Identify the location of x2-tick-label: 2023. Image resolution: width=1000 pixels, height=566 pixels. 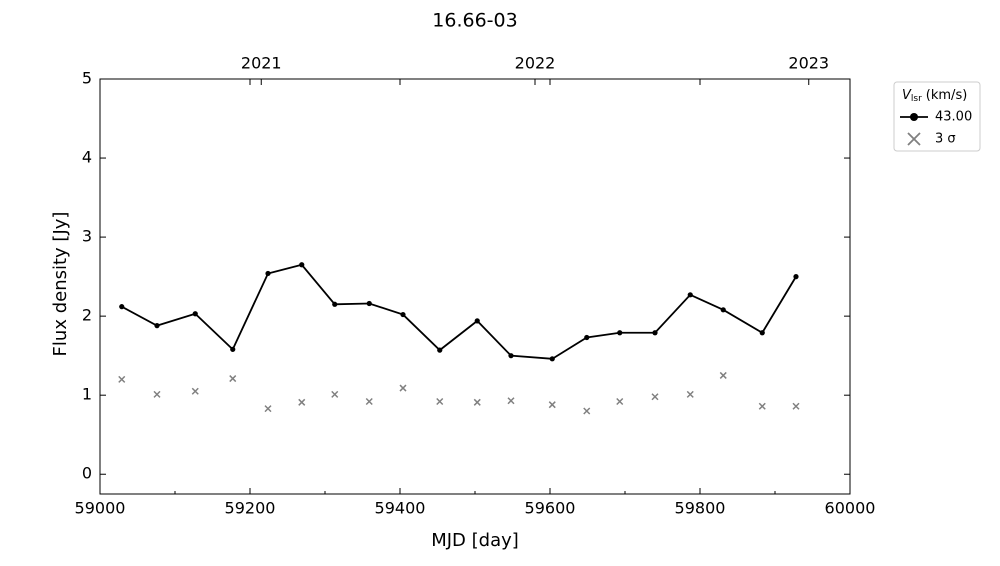
(808, 63).